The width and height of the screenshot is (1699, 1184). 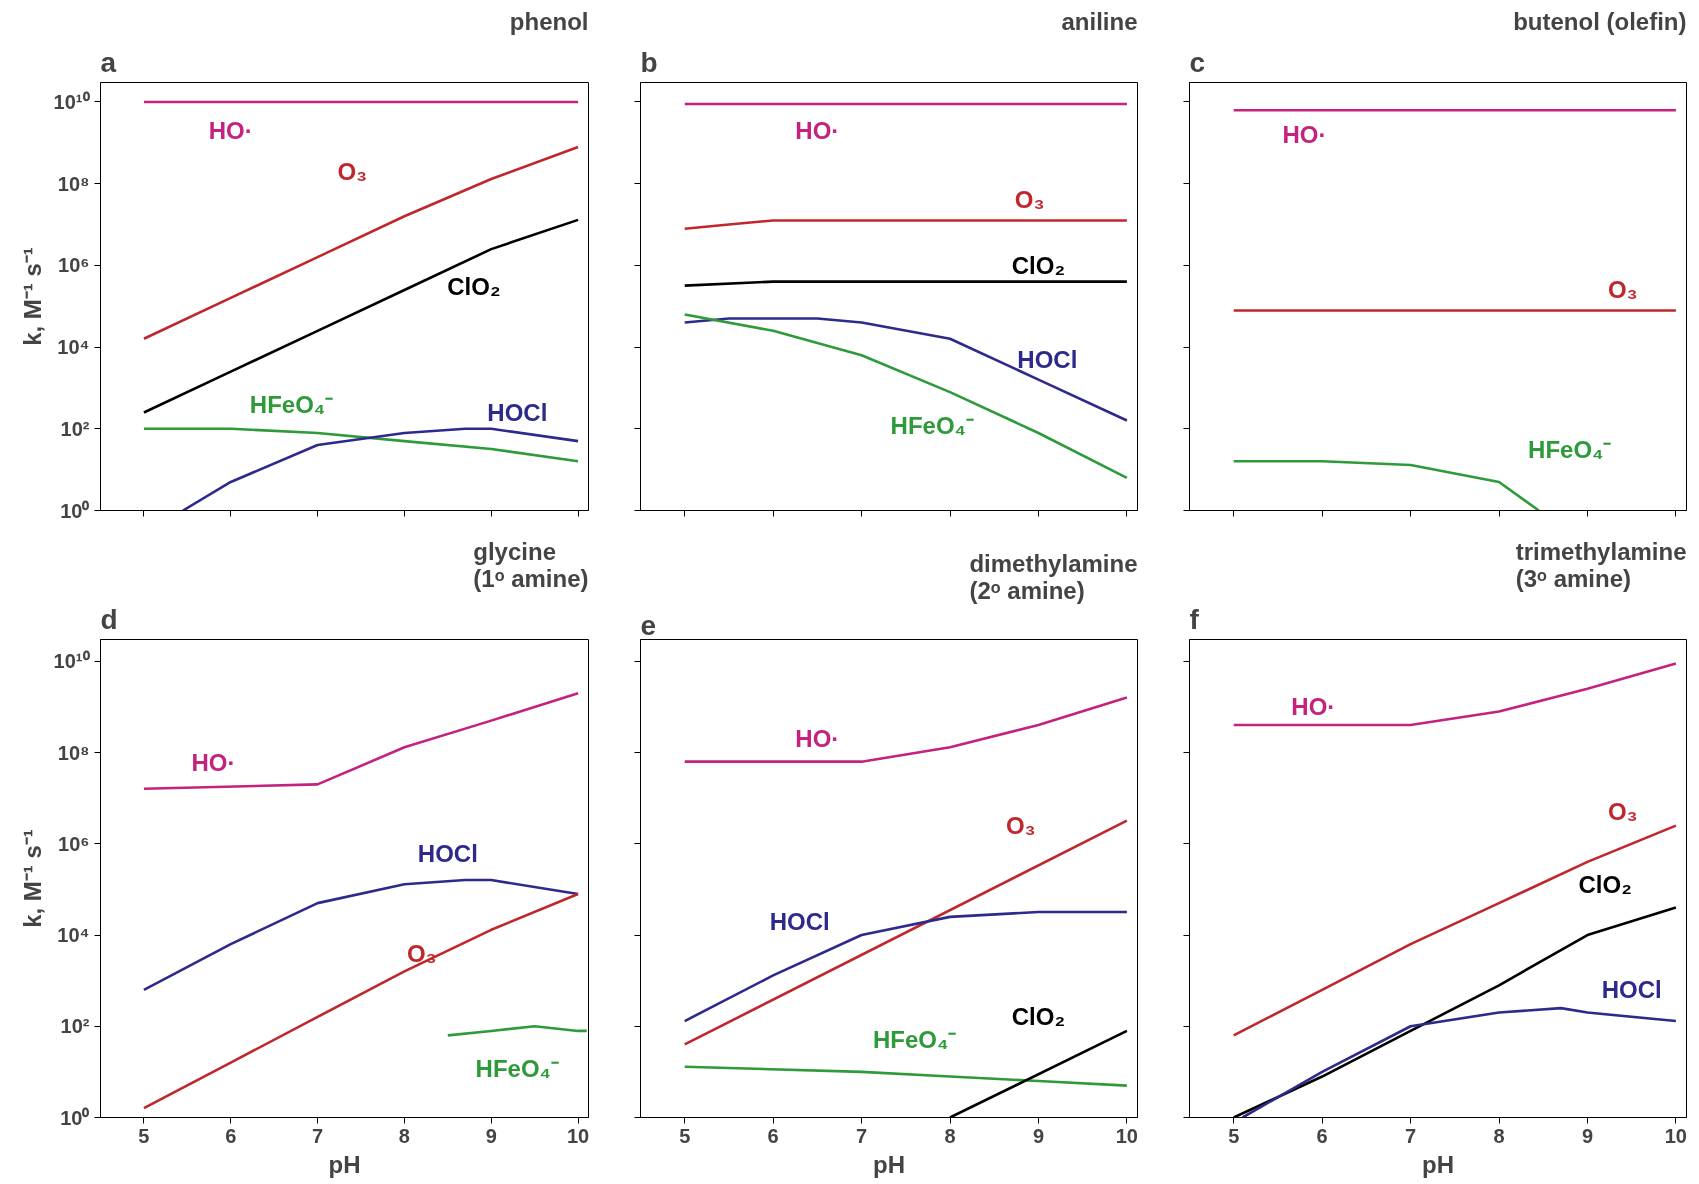 I want to click on chart-title: dimethylamine (2ᵒ amine), so click(x=1053, y=576).